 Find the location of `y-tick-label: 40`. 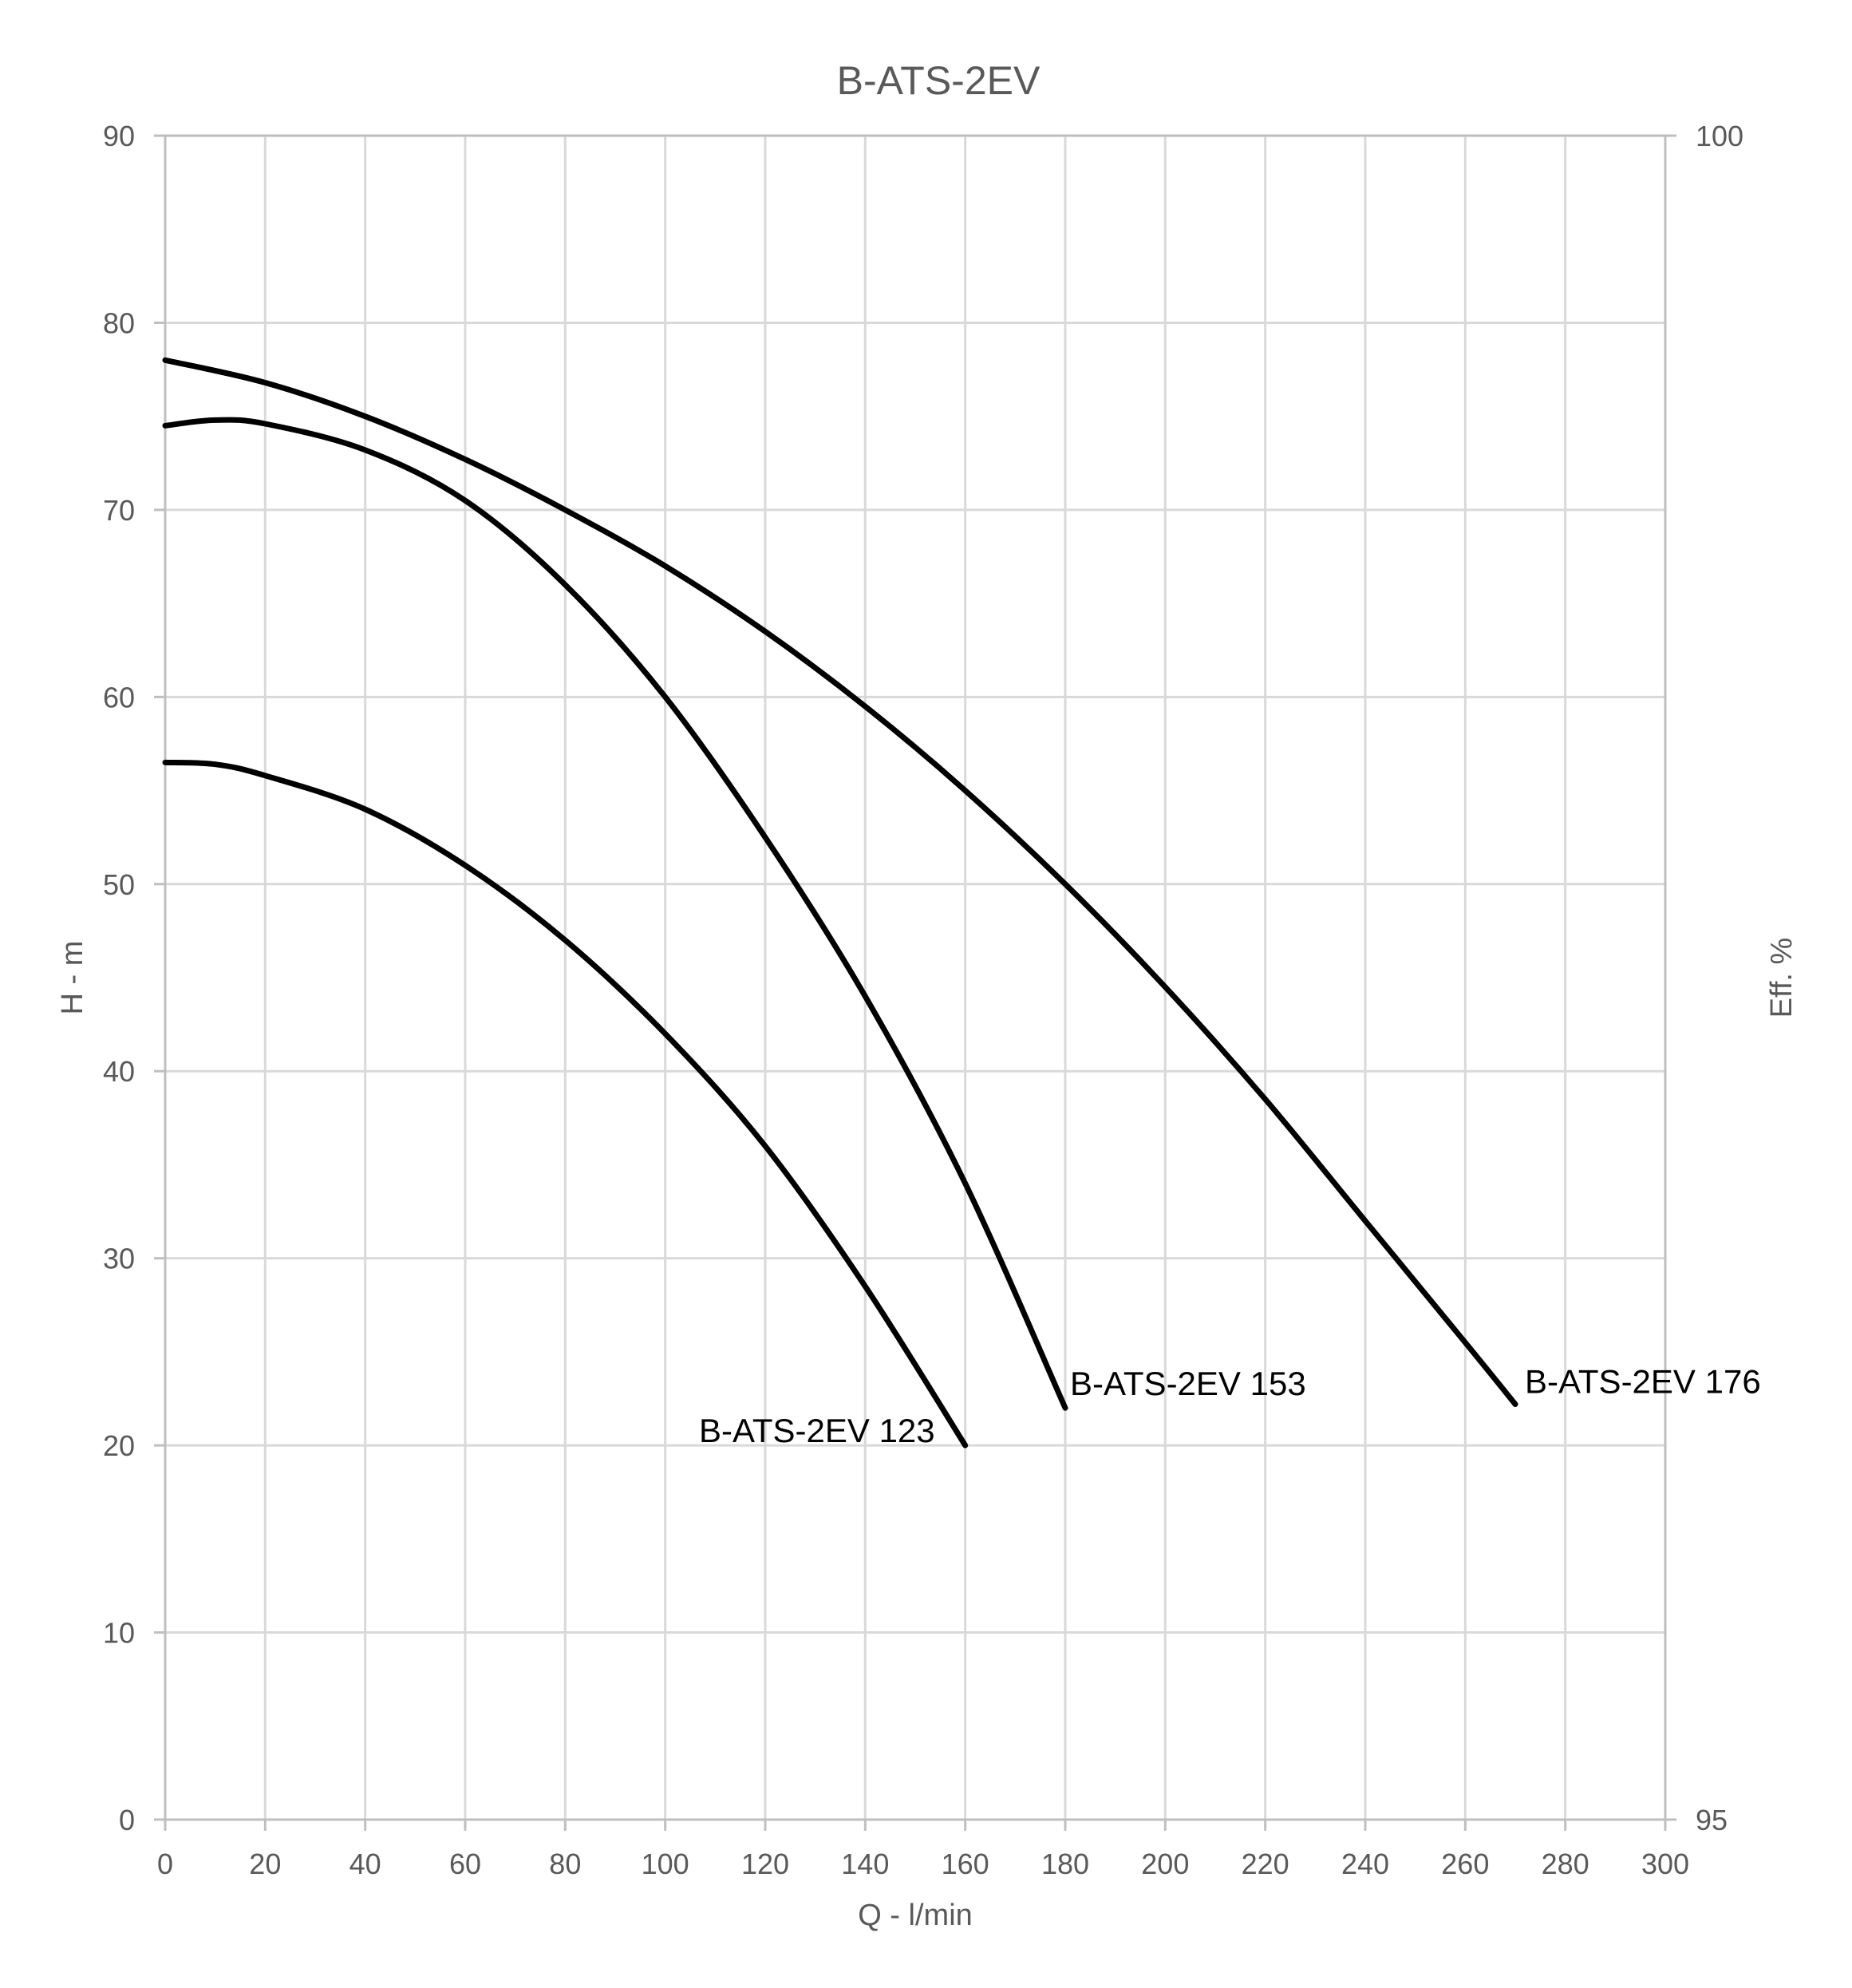

y-tick-label: 40 is located at coordinates (119, 1071).